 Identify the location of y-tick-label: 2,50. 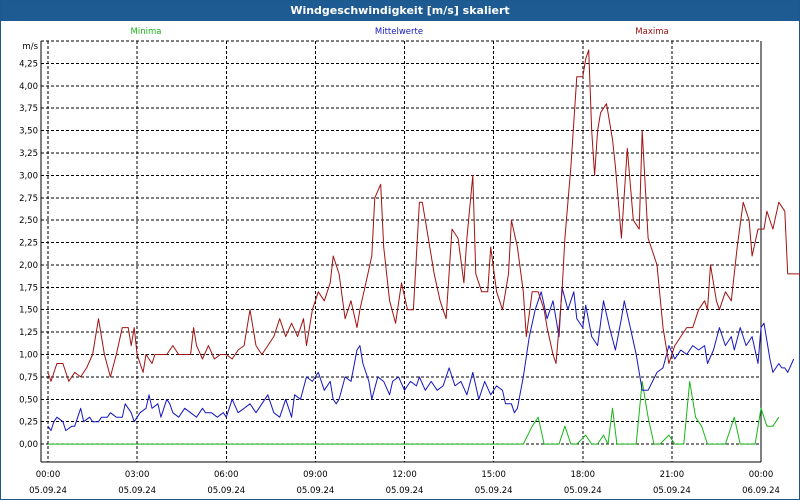
(28, 221).